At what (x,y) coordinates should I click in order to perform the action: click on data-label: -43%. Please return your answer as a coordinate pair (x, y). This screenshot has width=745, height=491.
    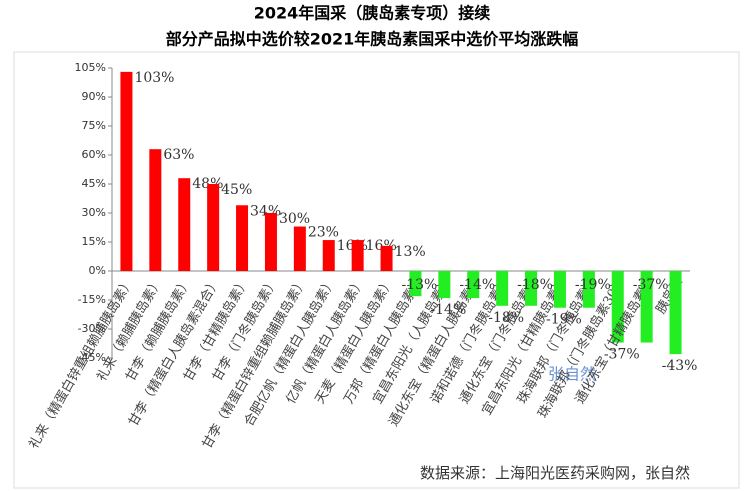
    Looking at the image, I should click on (680, 366).